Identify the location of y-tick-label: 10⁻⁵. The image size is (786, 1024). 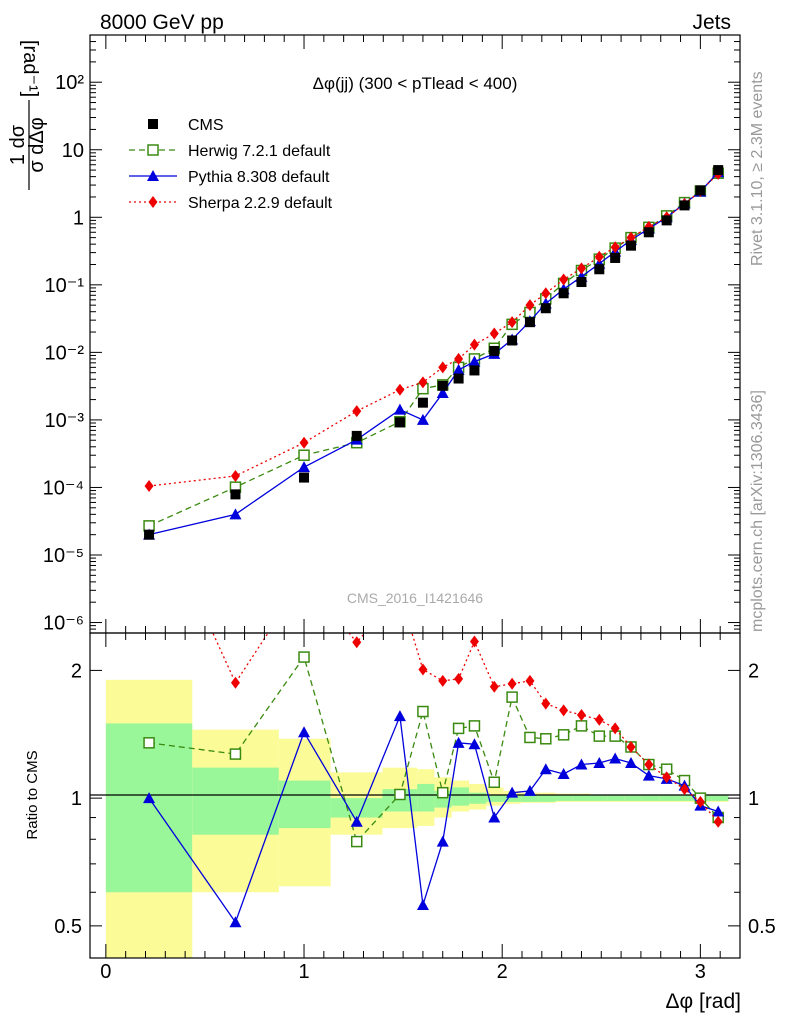
(63, 556).